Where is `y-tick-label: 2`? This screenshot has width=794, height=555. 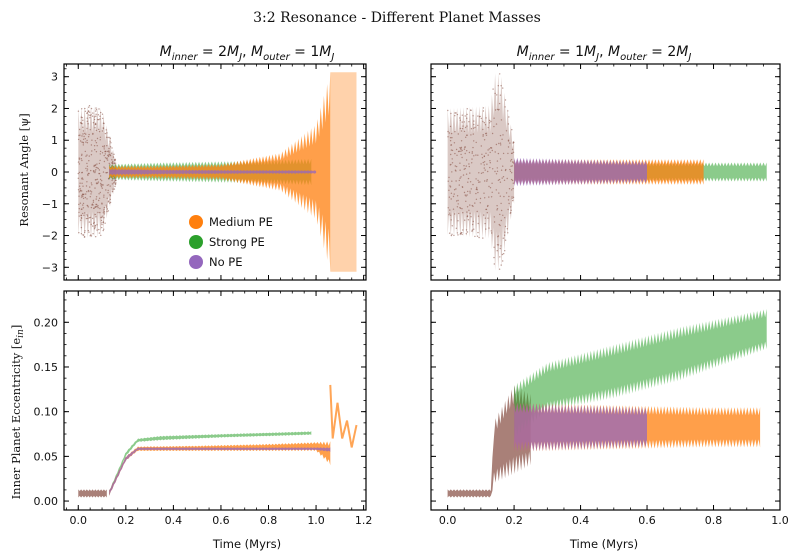 y-tick-label: 2 is located at coordinates (54, 108).